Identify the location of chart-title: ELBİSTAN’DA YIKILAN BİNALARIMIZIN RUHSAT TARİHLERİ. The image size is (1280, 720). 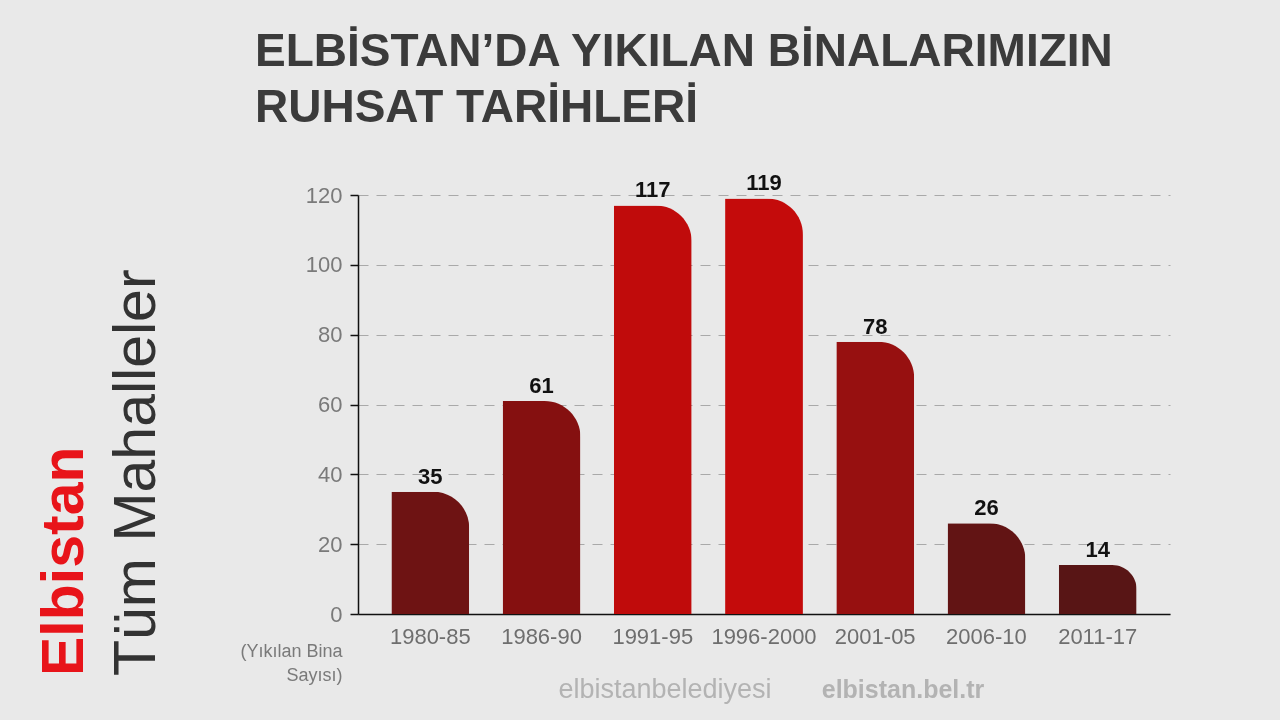
(684, 78).